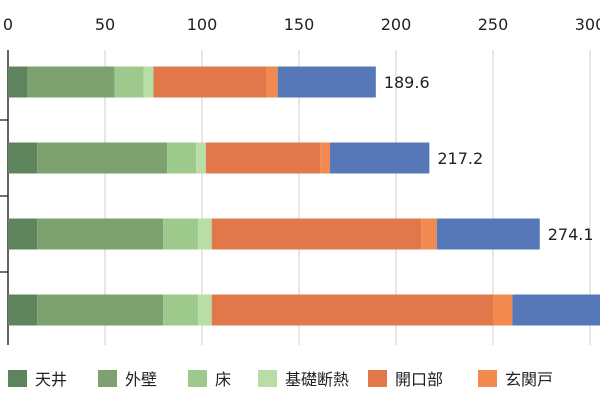 This screenshot has height=400, width=600. I want to click on x-tick-label-150: 150, so click(299, 24).